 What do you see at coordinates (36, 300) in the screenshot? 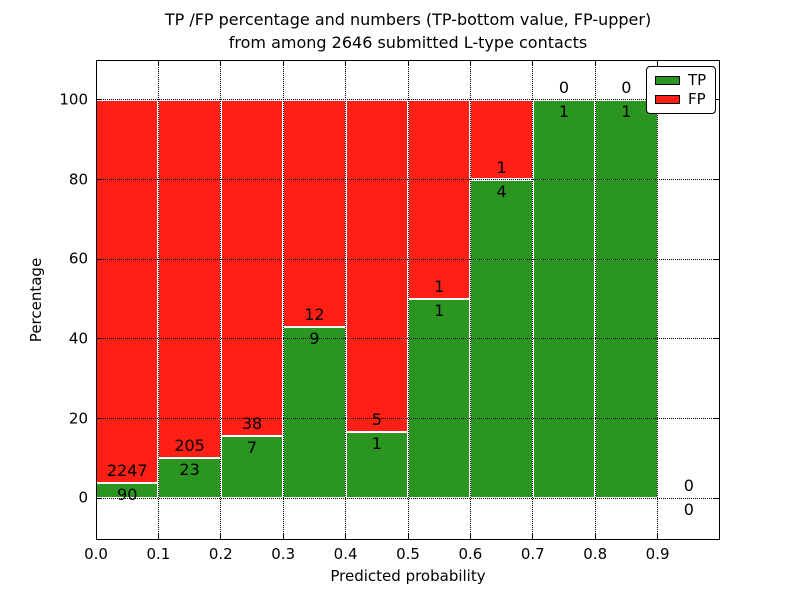
I see `y-axis-label: Percentage` at bounding box center [36, 300].